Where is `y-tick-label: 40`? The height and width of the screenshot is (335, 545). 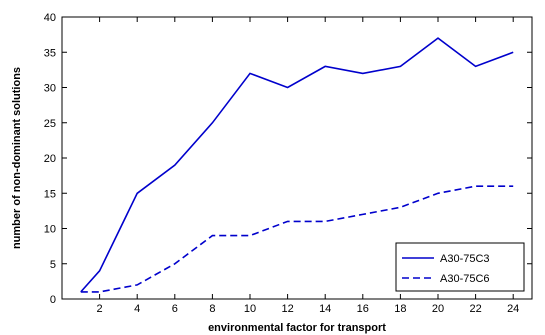
y-tick-label: 40 is located at coordinates (50, 18).